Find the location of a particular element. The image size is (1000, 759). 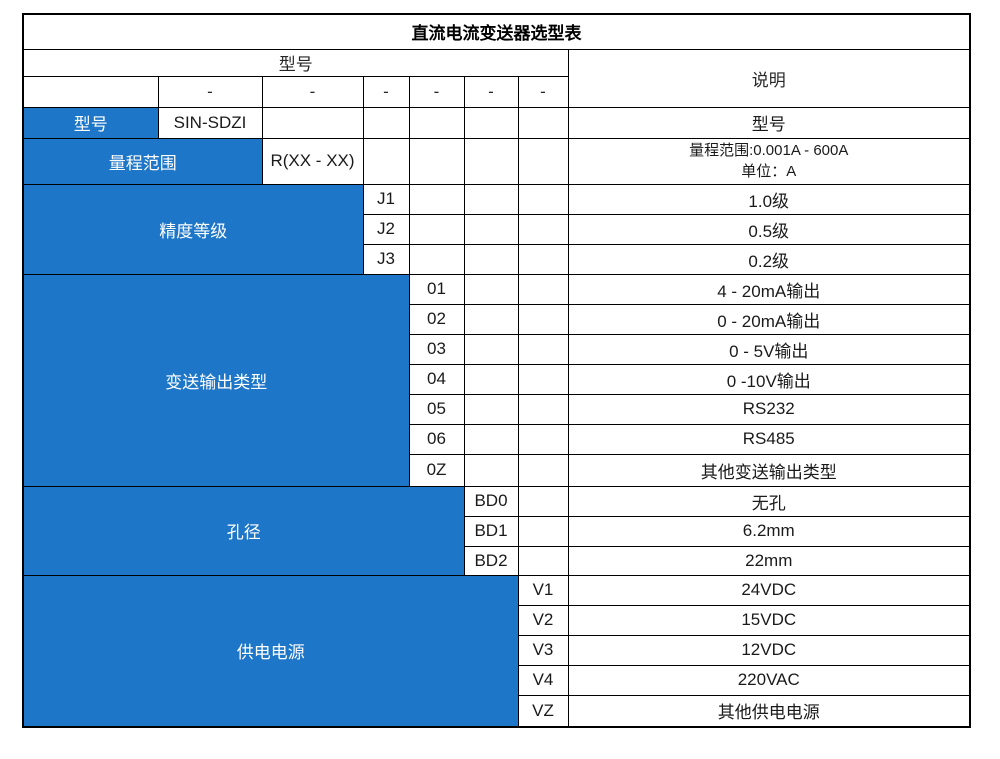

desc-cell: 6.2mm is located at coordinates (769, 531).